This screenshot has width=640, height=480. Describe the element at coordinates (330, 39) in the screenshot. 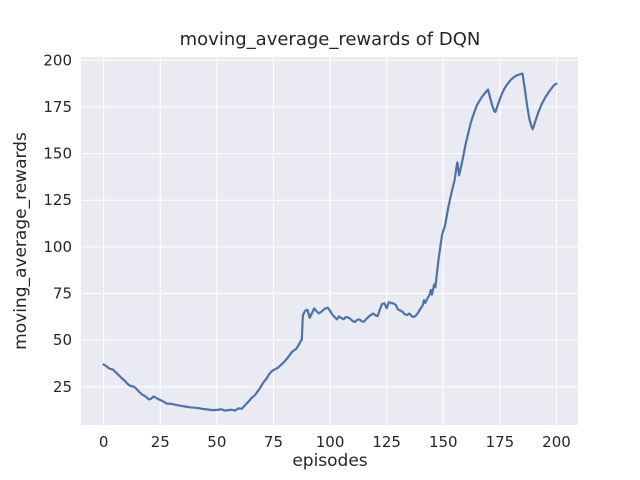

I see `chart-title: moving_average_rewards of DQN` at that location.